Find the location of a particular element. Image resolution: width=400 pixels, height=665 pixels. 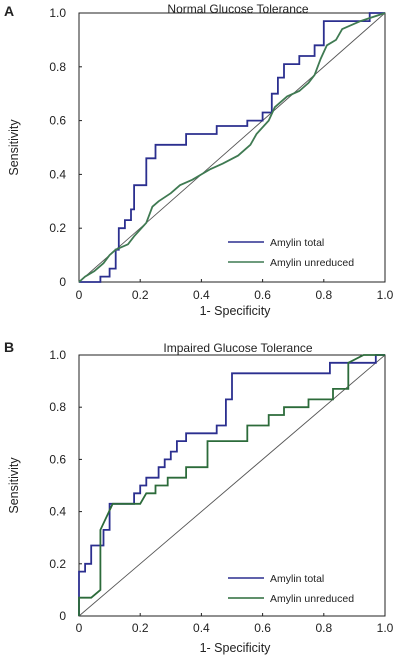

panel-letter: A is located at coordinates (9, 11).